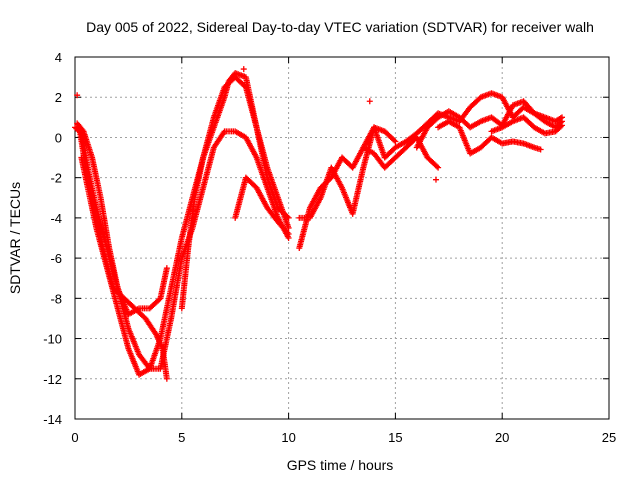 The width and height of the screenshot is (640, 480). I want to click on x-tick-label: 5, so click(181, 437).